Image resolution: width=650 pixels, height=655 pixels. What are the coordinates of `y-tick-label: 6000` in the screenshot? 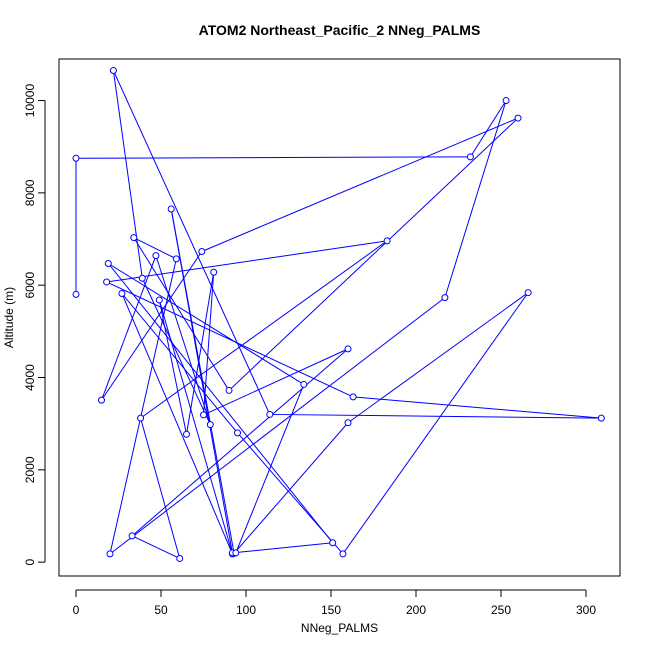 It's located at (30, 285).